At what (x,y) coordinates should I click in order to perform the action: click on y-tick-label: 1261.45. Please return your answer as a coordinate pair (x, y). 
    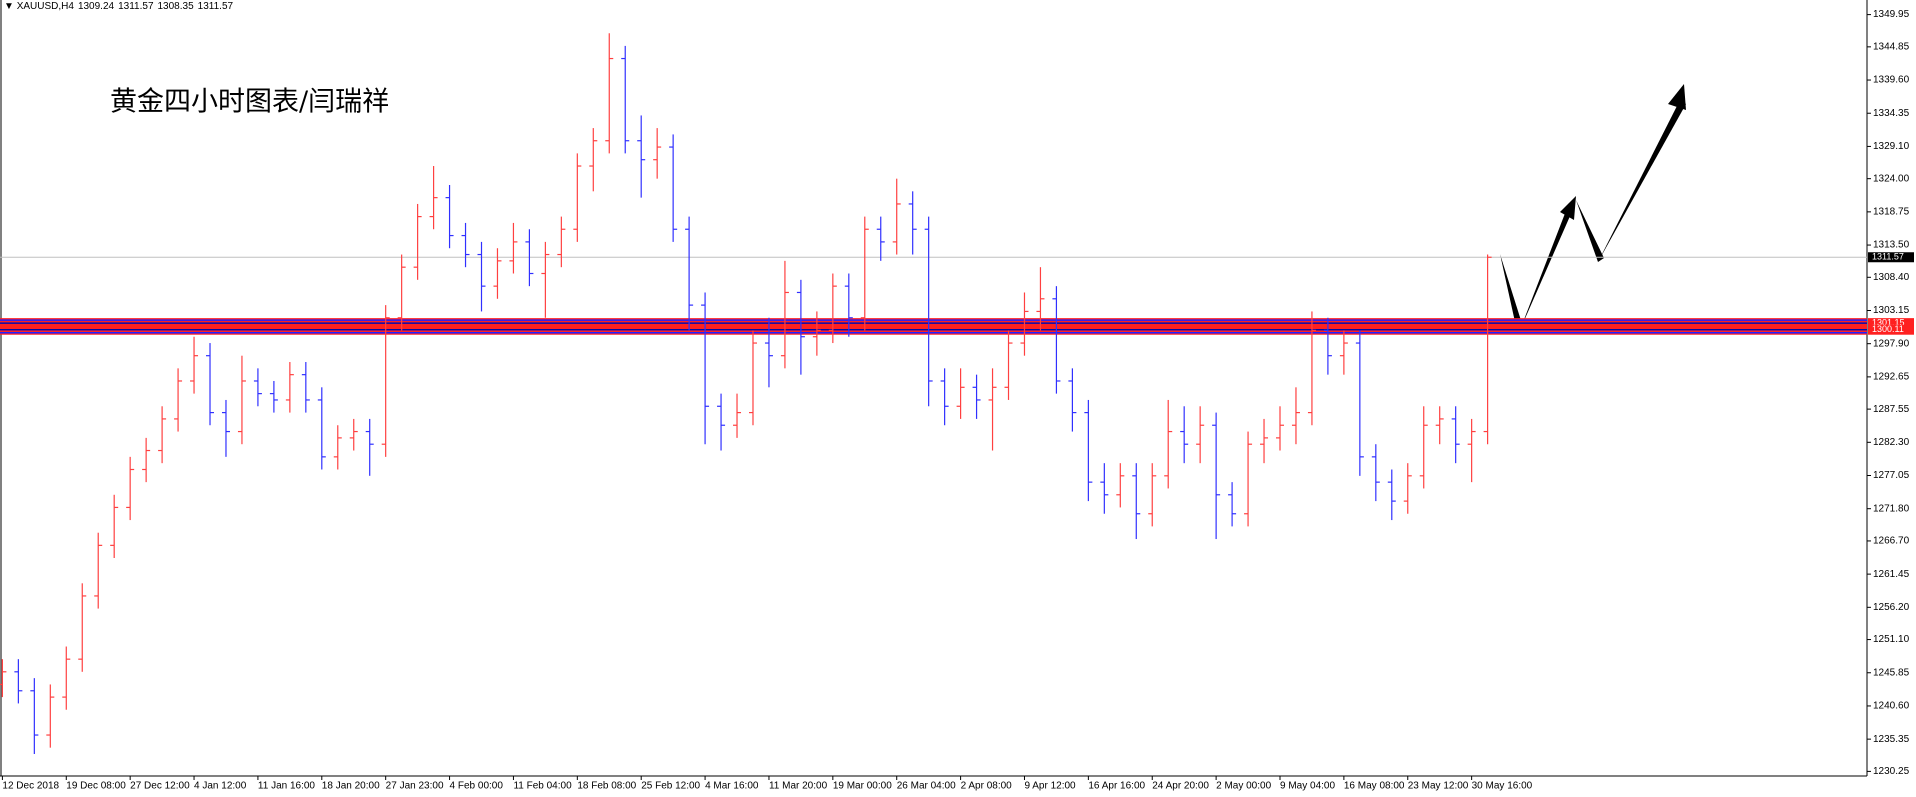
    Looking at the image, I should click on (1891, 574).